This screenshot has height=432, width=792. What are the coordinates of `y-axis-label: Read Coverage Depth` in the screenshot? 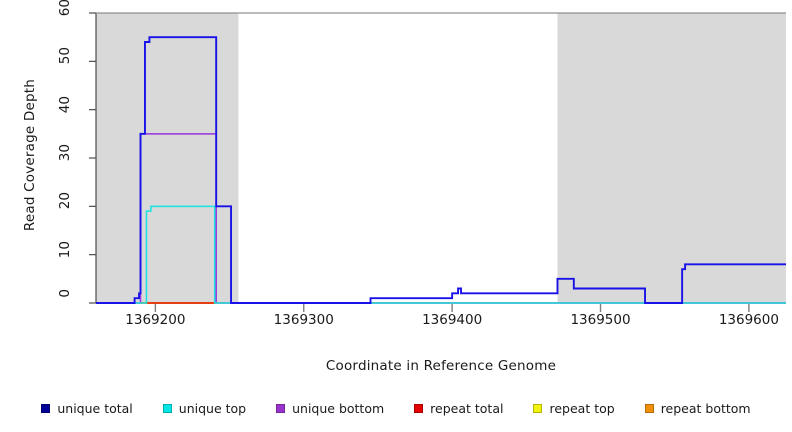 It's located at (30, 155).